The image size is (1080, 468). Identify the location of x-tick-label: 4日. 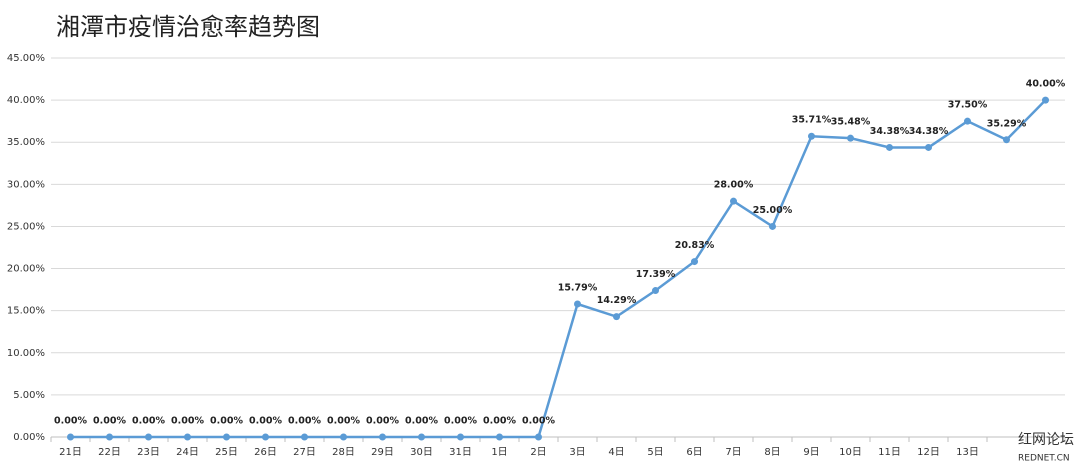
(616, 452).